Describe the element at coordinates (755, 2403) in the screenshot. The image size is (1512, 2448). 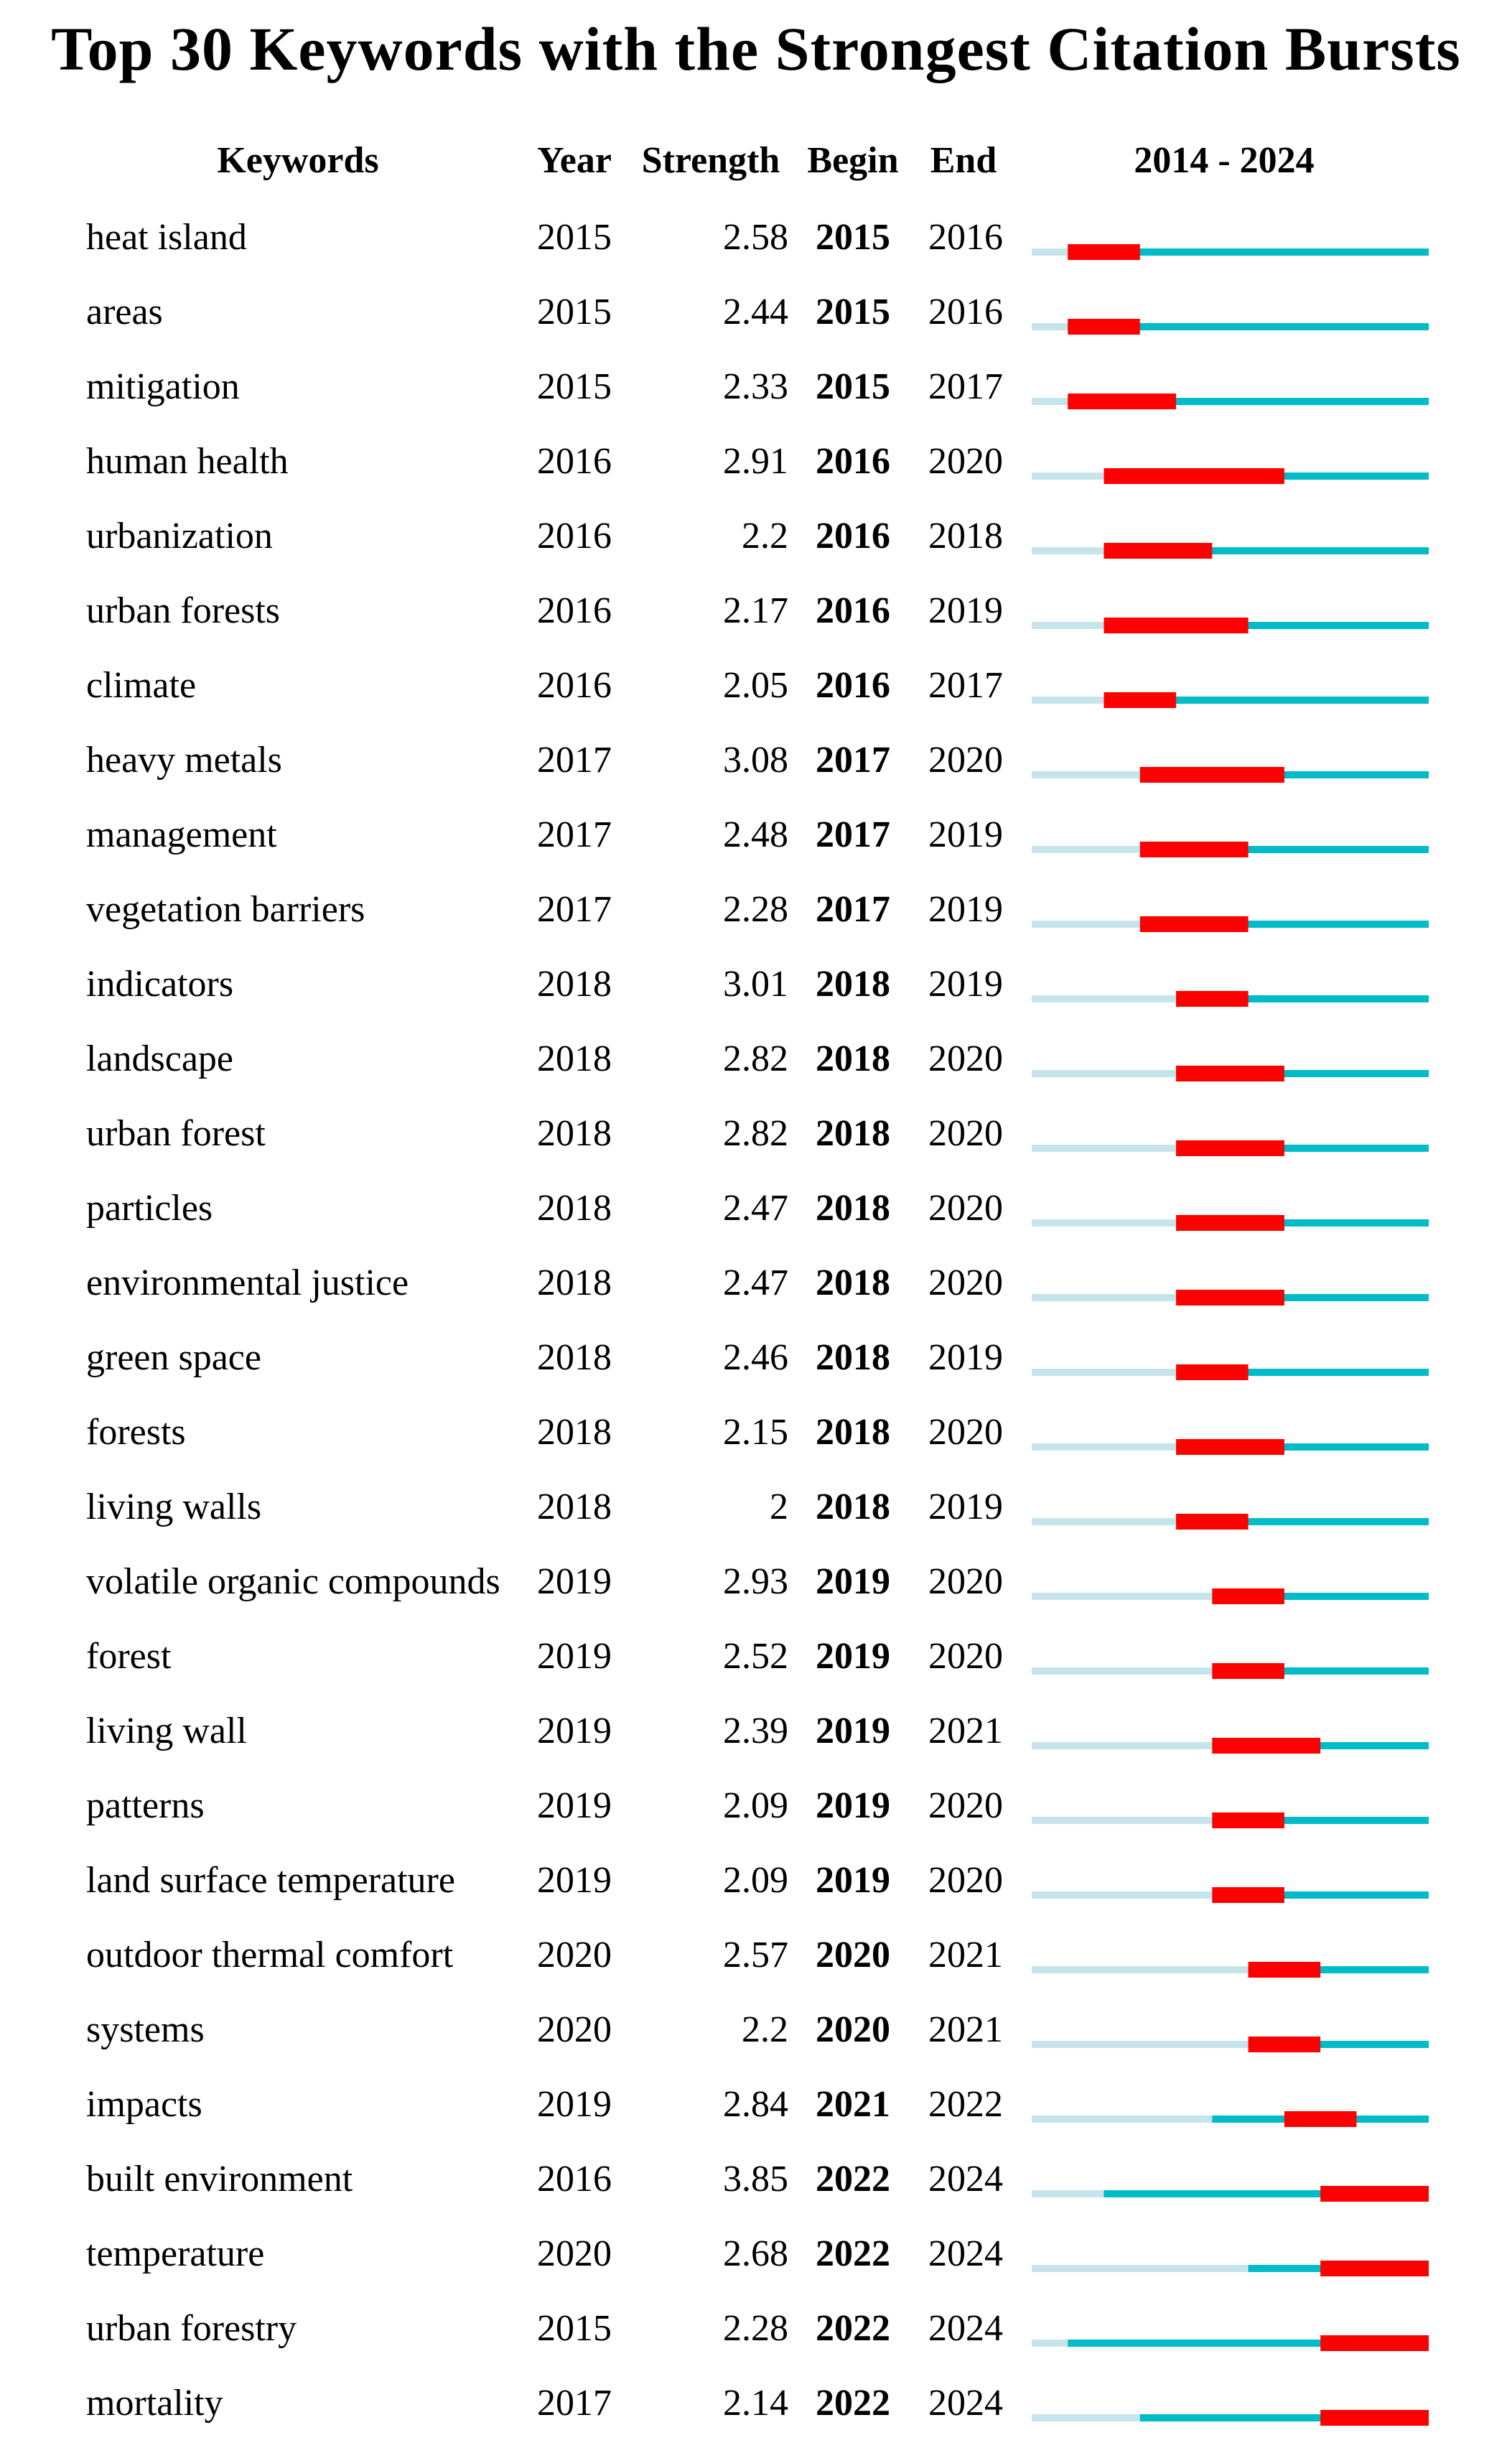
I see `strength-cell: 2.14` at that location.